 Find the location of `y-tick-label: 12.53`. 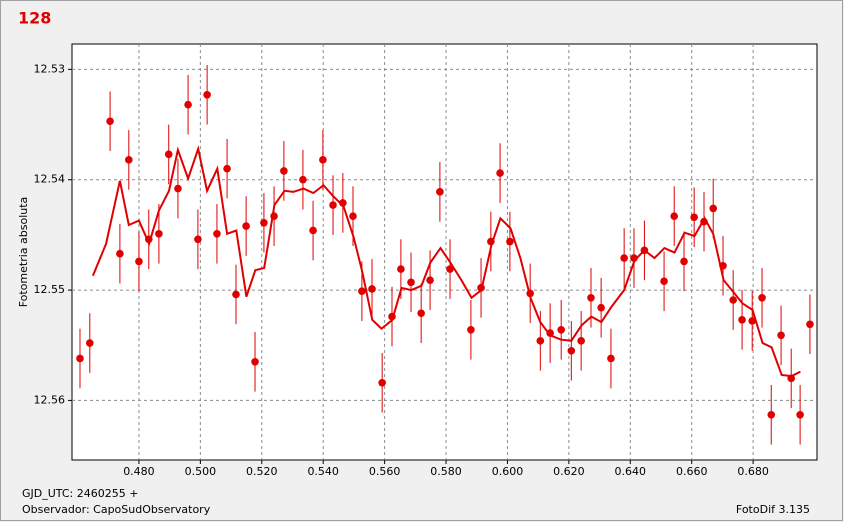

y-tick-label: 12.53 is located at coordinates (50, 68).